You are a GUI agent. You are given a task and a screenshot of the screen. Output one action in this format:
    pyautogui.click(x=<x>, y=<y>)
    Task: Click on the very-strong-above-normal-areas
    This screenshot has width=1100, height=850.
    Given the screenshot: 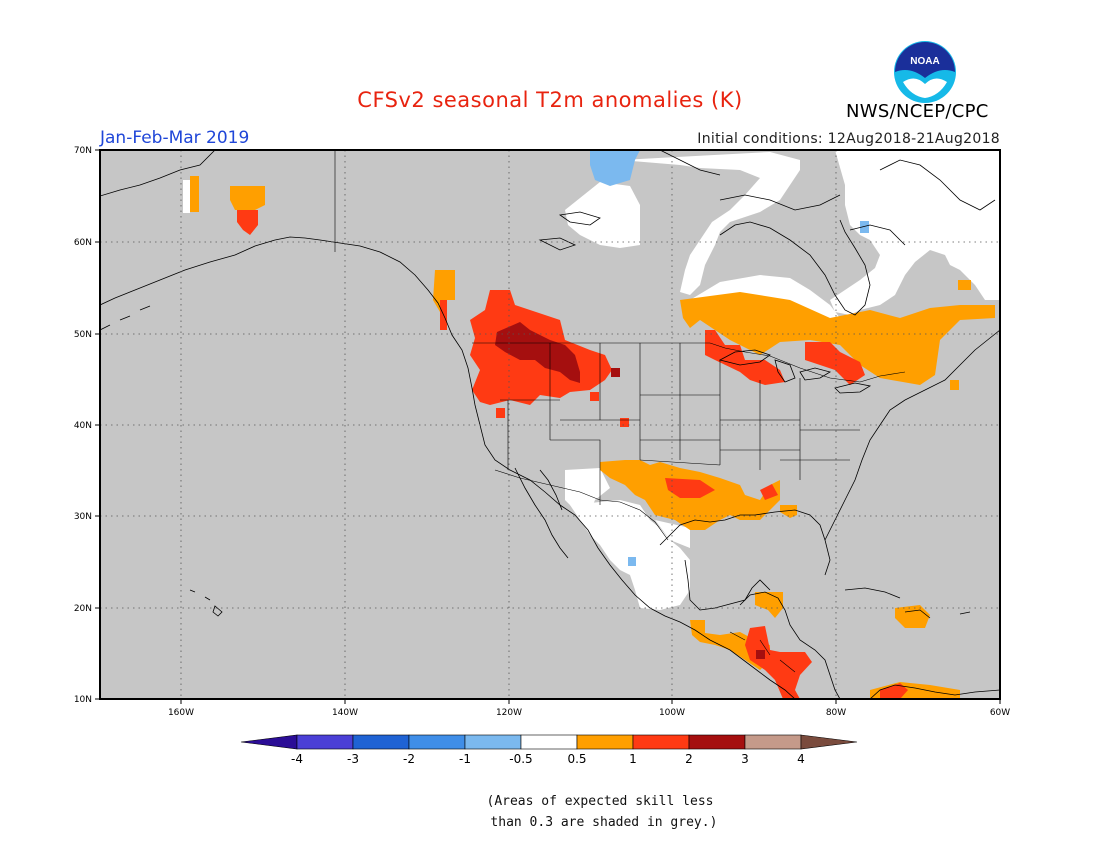 What is the action you would take?
    pyautogui.click(x=630, y=490)
    